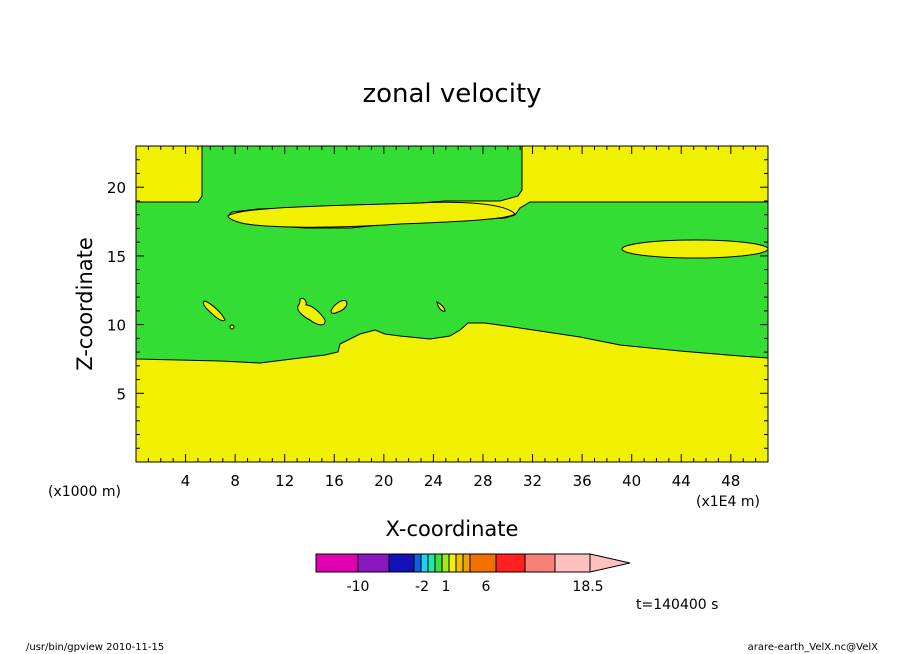 Image resolution: width=904 pixels, height=654 pixels. I want to click on colorbar-label: -2, so click(422, 587).